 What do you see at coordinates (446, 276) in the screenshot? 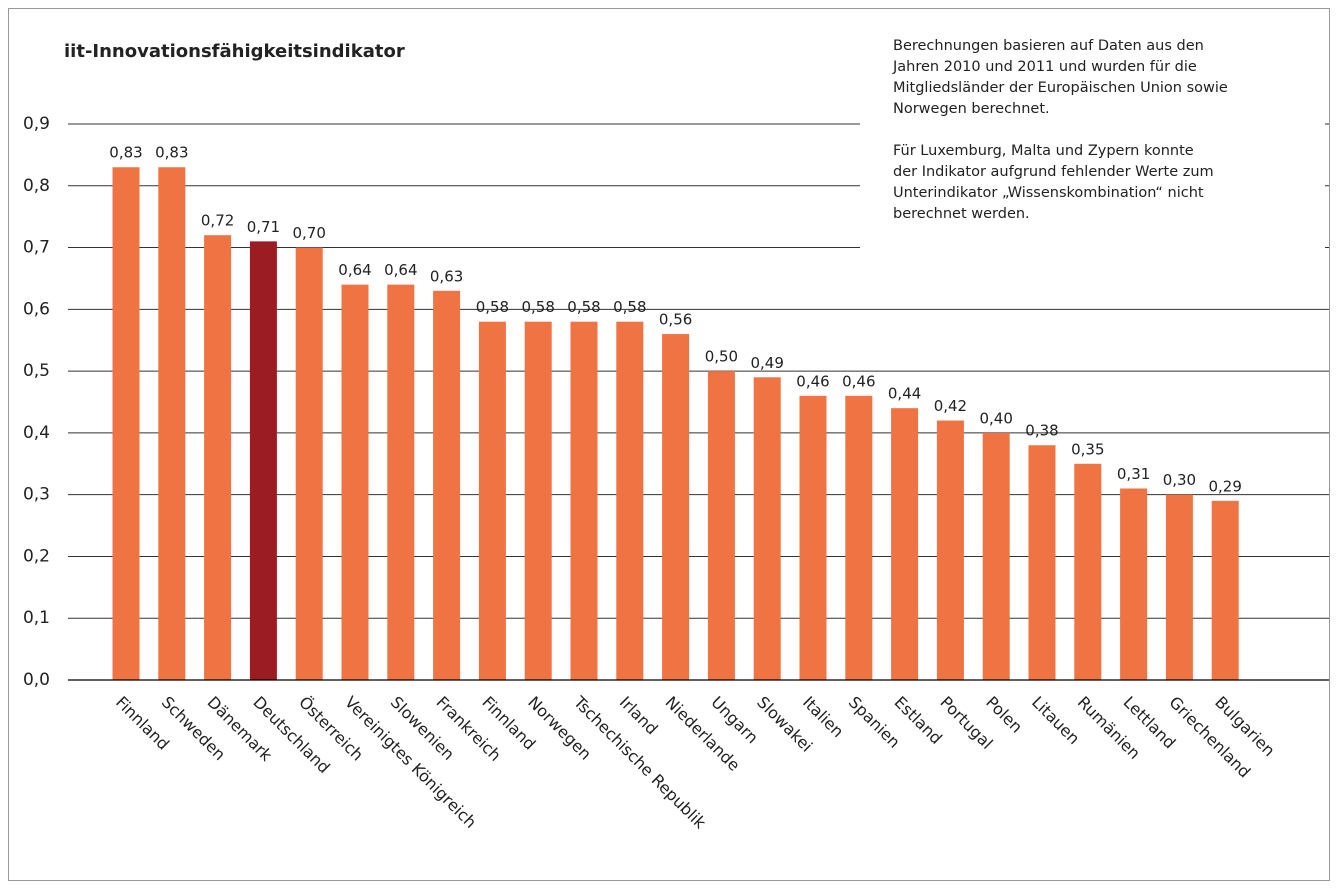
I see `value-label: 0,63` at bounding box center [446, 276].